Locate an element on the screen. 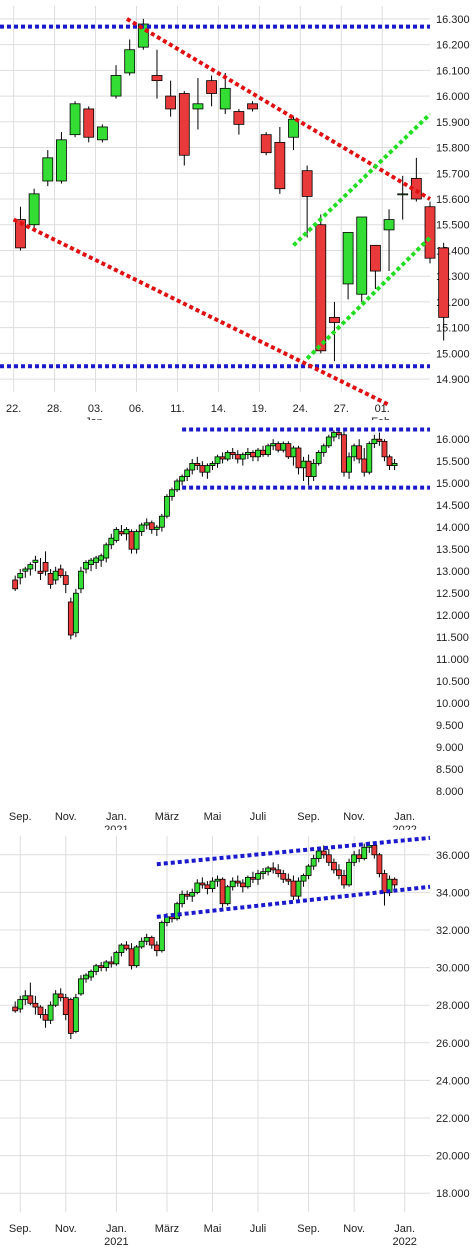 The height and width of the screenshot is (1250, 475). y-tick-label: 14.500 is located at coordinates (453, 506).